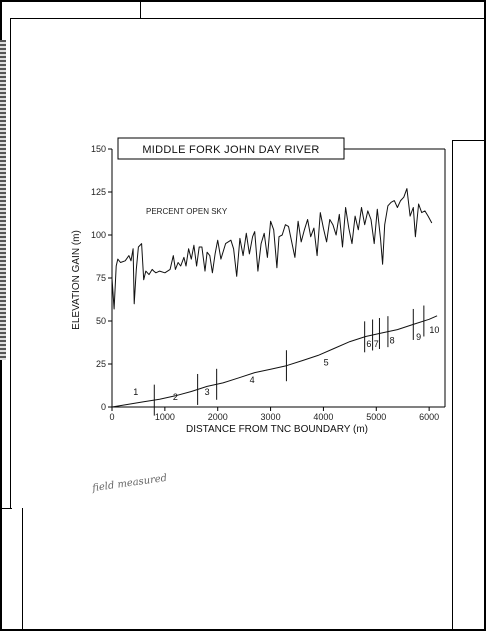 The height and width of the screenshot is (631, 486). What do you see at coordinates (140, 9) in the screenshot?
I see `top-notch` at bounding box center [140, 9].